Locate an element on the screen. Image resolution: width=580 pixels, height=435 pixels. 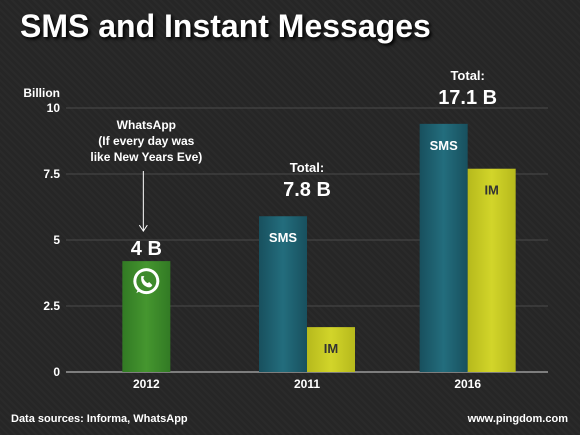
phone-icon is located at coordinates (147, 282).